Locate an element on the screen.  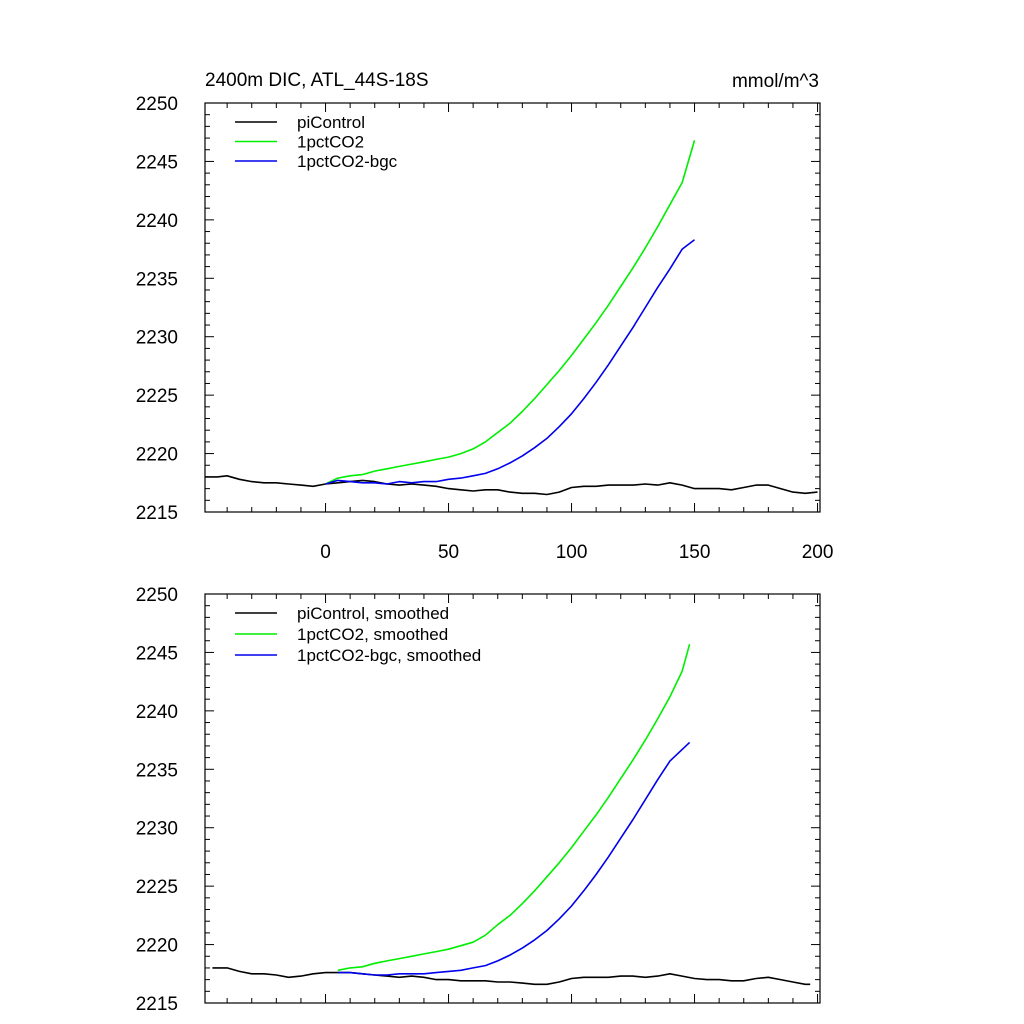
x-tick-label: 50 is located at coordinates (448, 552).